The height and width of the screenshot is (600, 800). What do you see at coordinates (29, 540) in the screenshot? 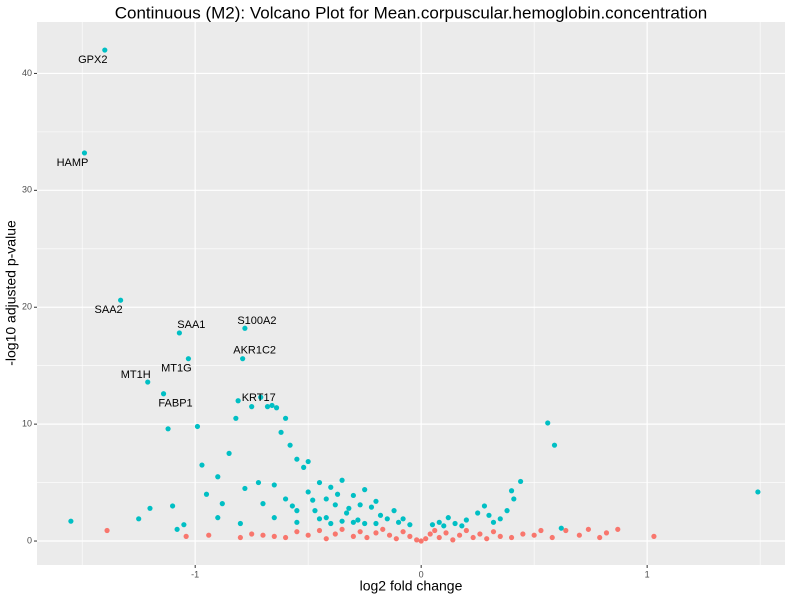
I see `y-tick-label: 0` at bounding box center [29, 540].